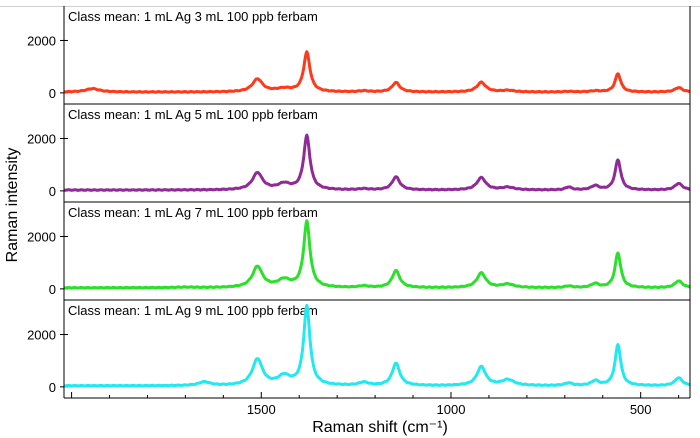 Image resolution: width=700 pixels, height=438 pixels. Describe the element at coordinates (641, 409) in the screenshot. I see `x-tick-label: 500` at that location.